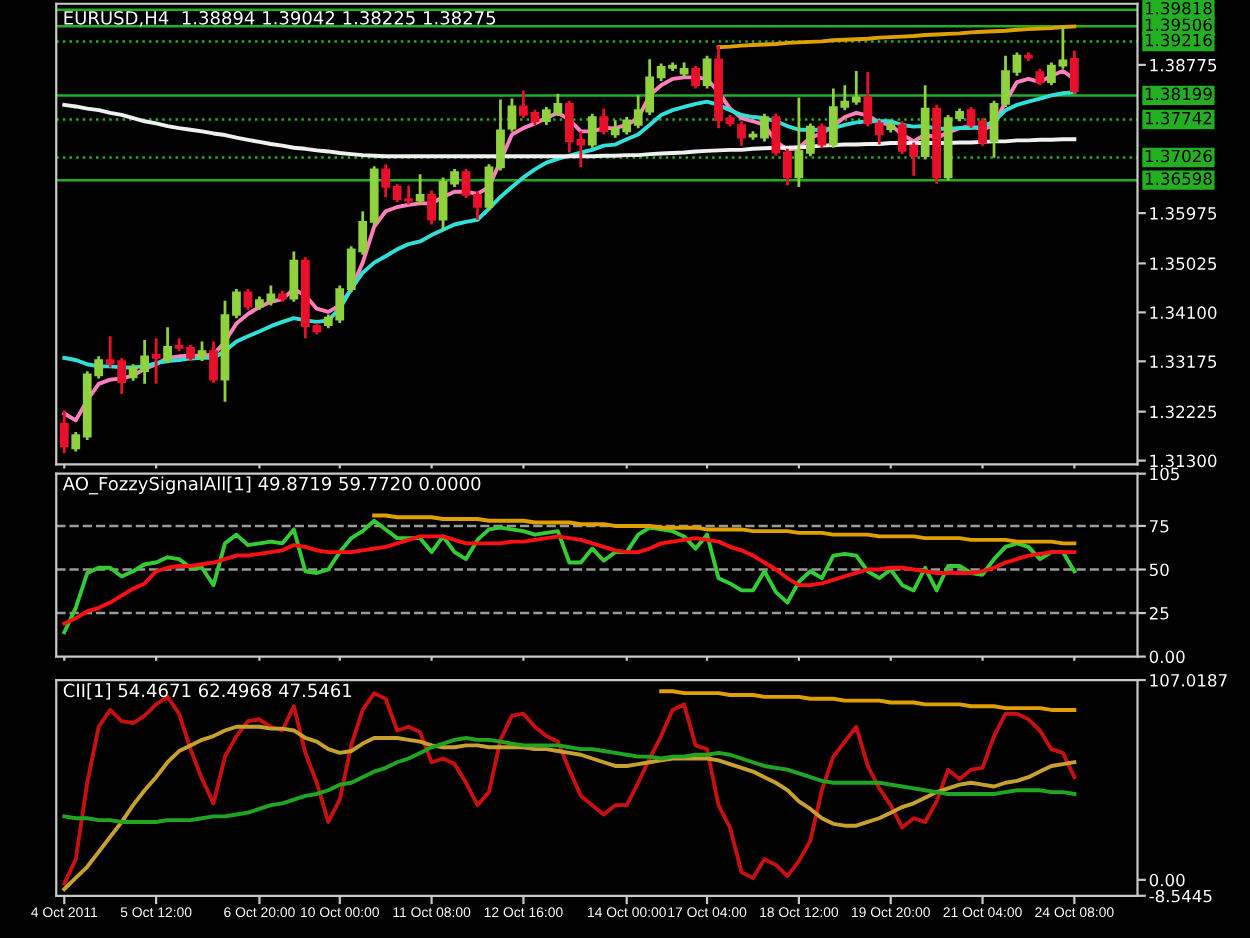 This screenshot has width=1250, height=938. I want to click on y-tick-label: 1.33175, so click(1183, 361).